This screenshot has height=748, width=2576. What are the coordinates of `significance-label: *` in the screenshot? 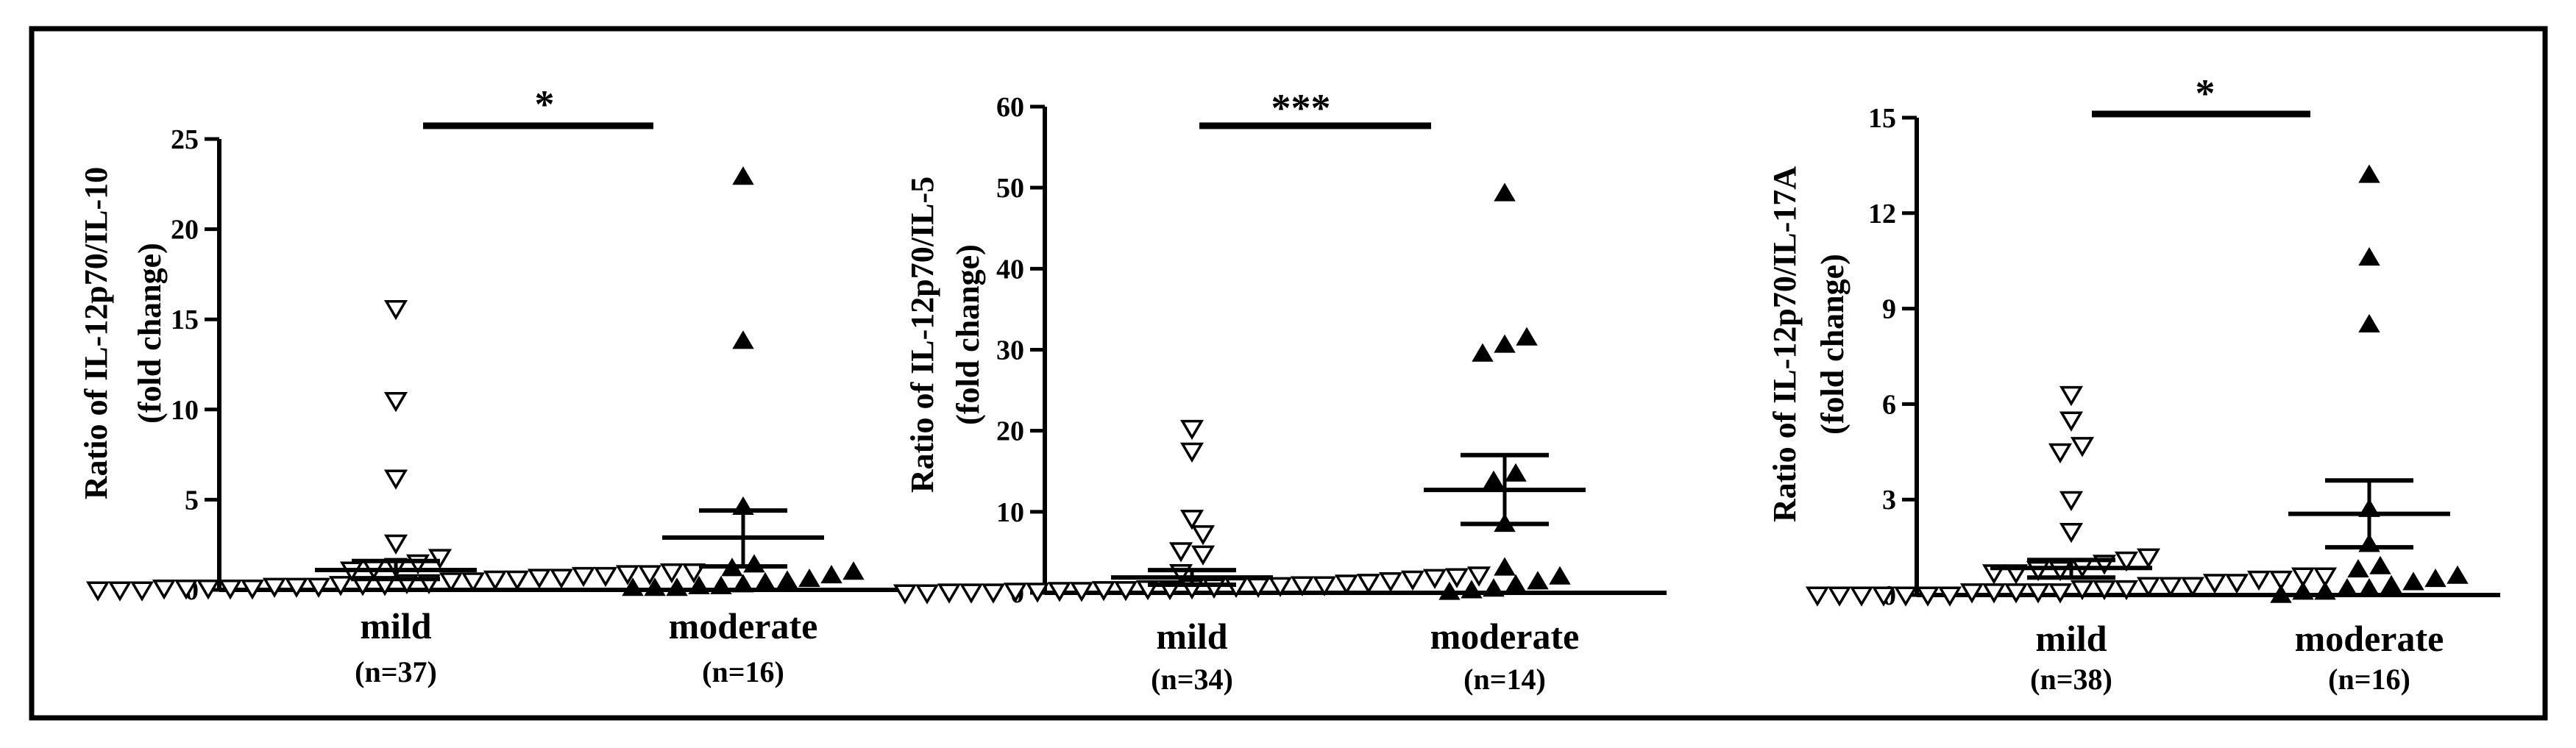 It's located at (2205, 93).